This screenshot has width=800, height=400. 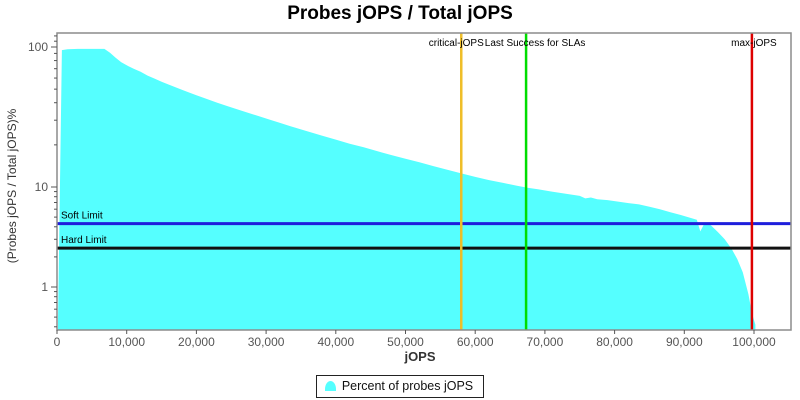 What do you see at coordinates (400, 13) in the screenshot?
I see `chart-title: Probes jOPS / Total jOPS` at bounding box center [400, 13].